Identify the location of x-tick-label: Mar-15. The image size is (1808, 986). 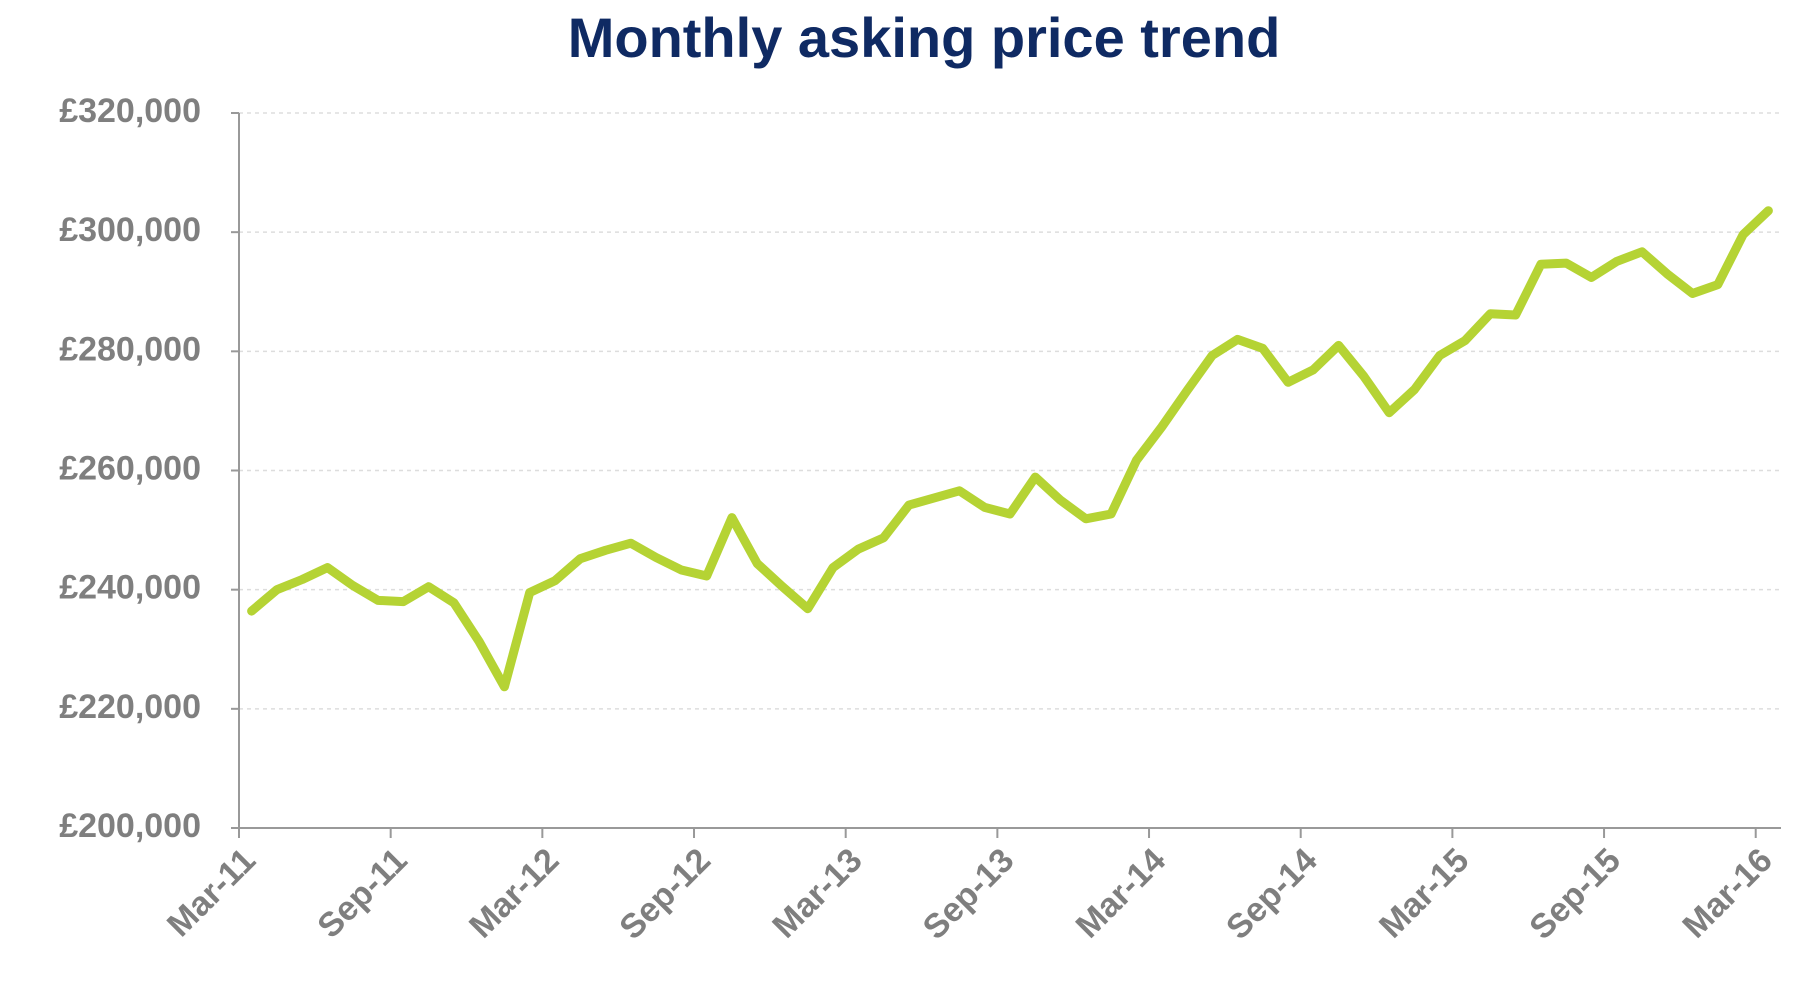
(1424, 893).